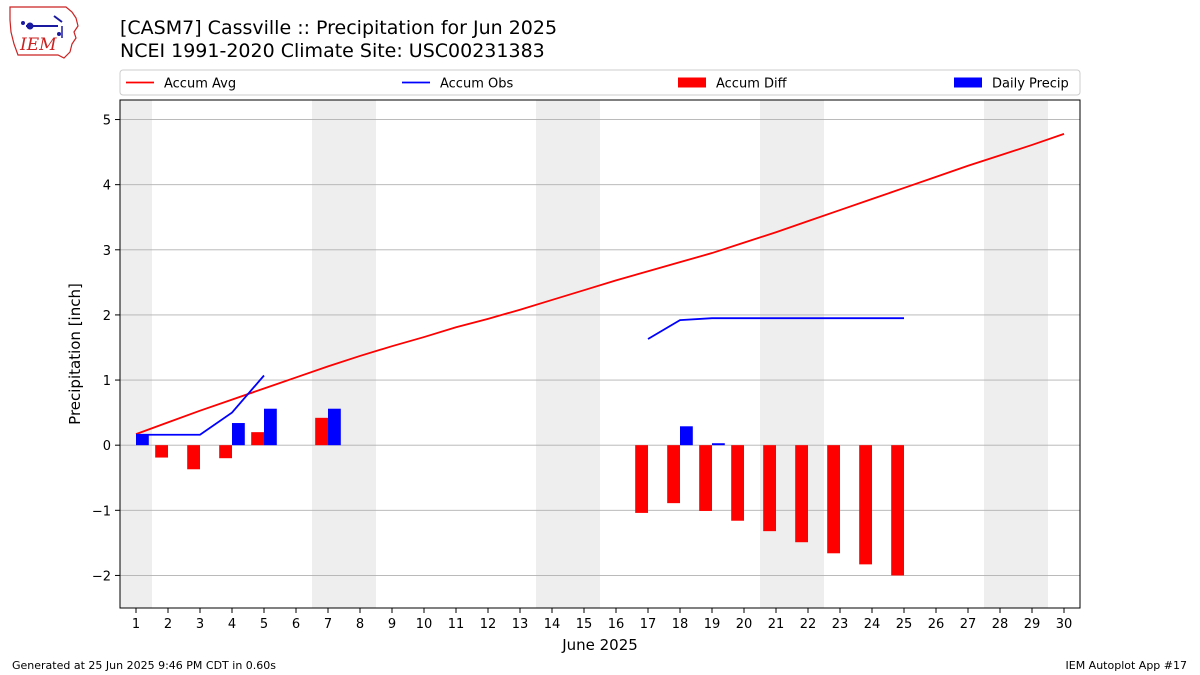  I want to click on accum-avg-legend-label: Accum Avg, so click(200, 84).